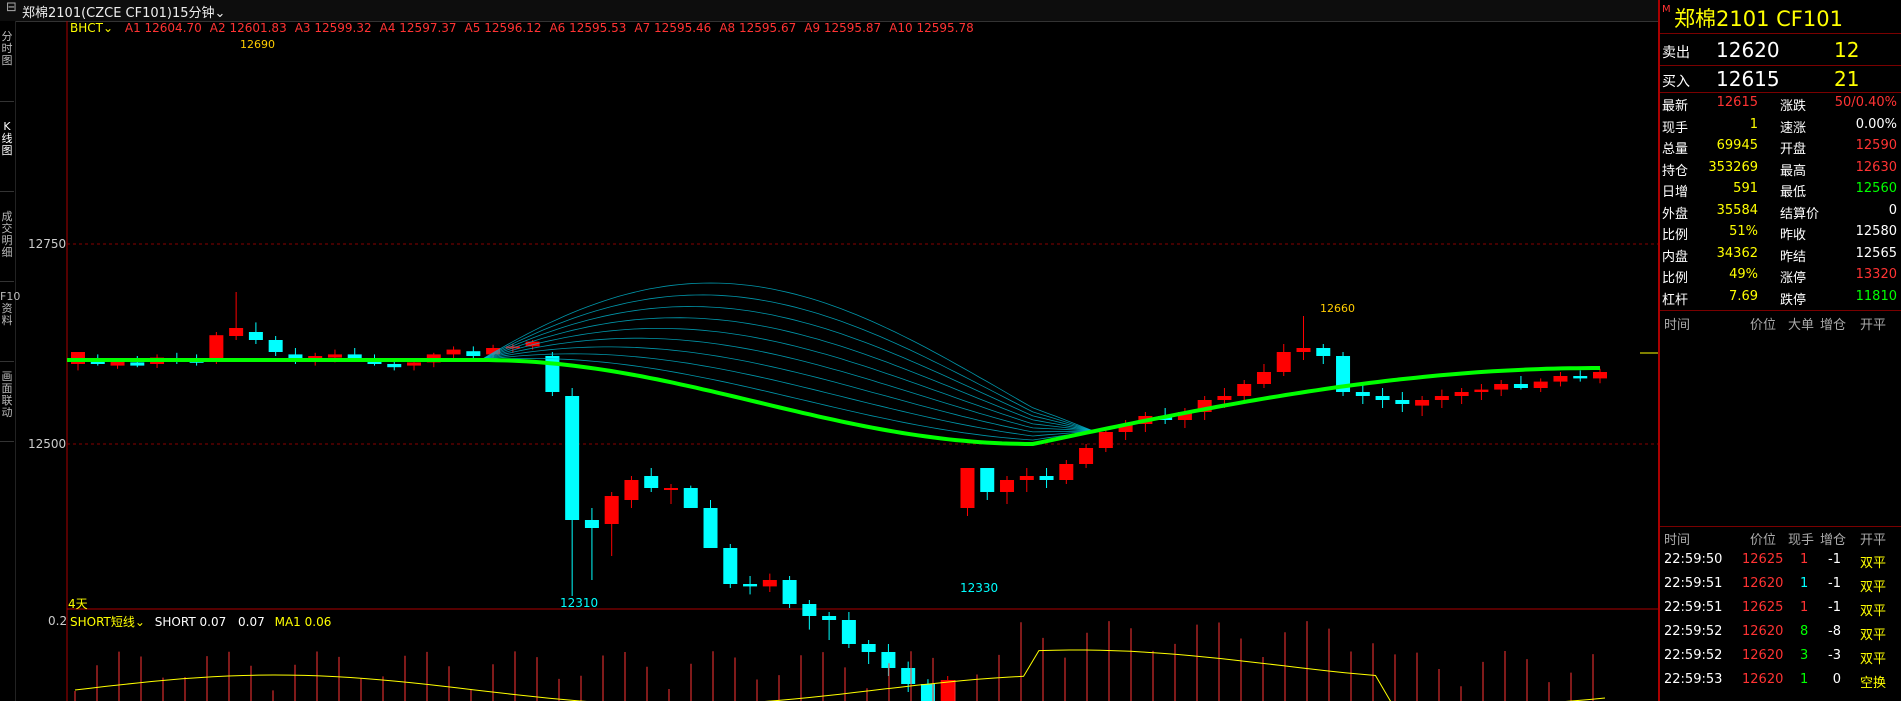  Describe the element at coordinates (7, 156) in the screenshot. I see `tab-kline: K线图` at that location.